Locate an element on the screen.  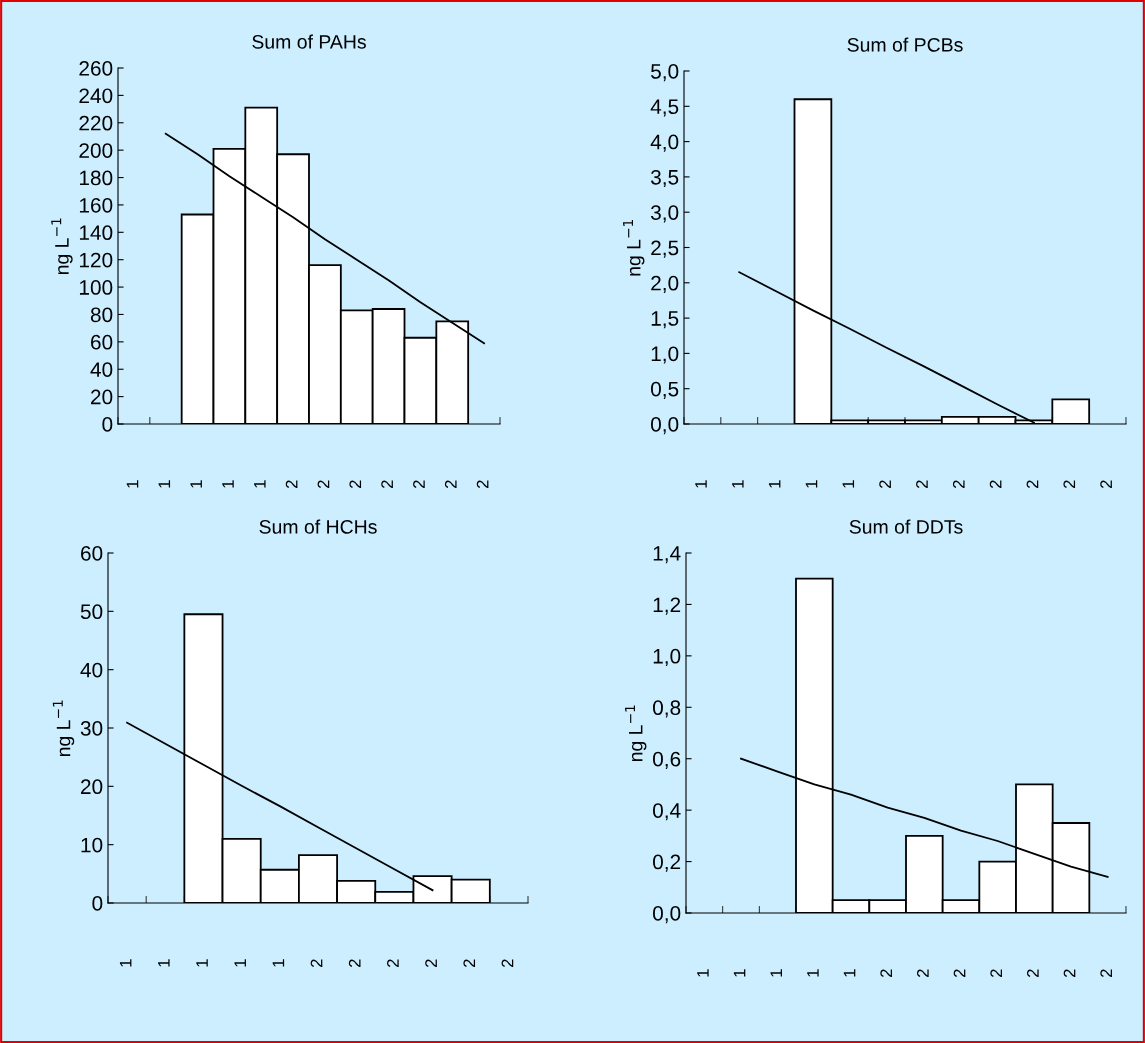
y-tick-label: 1,5 is located at coordinates (665, 320).